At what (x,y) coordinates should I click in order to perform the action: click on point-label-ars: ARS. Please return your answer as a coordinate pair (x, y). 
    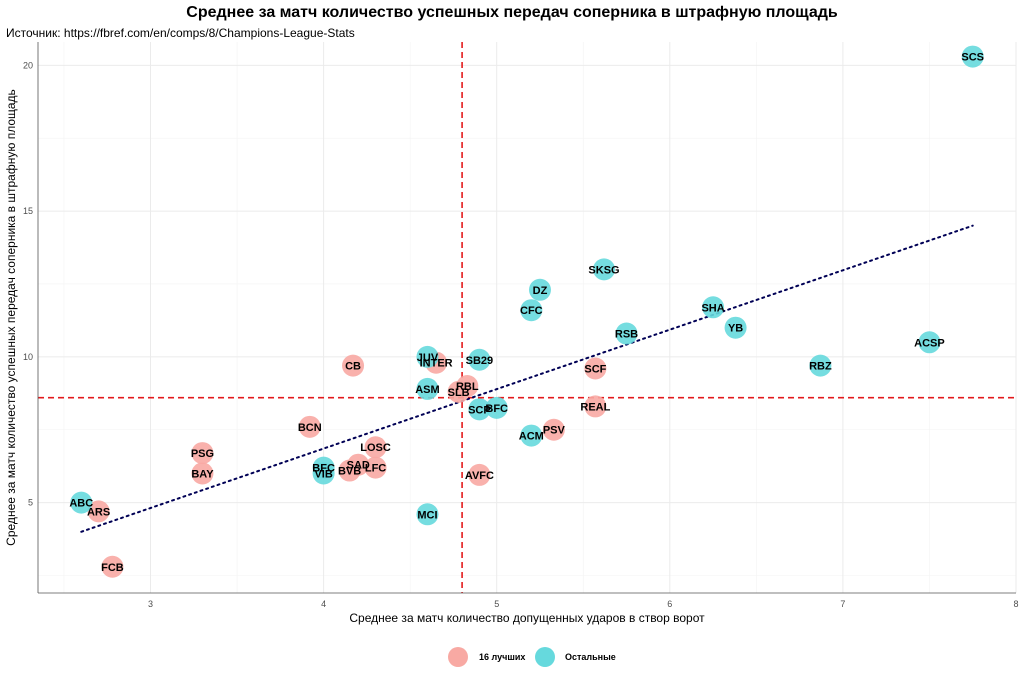
    Looking at the image, I should click on (98, 512).